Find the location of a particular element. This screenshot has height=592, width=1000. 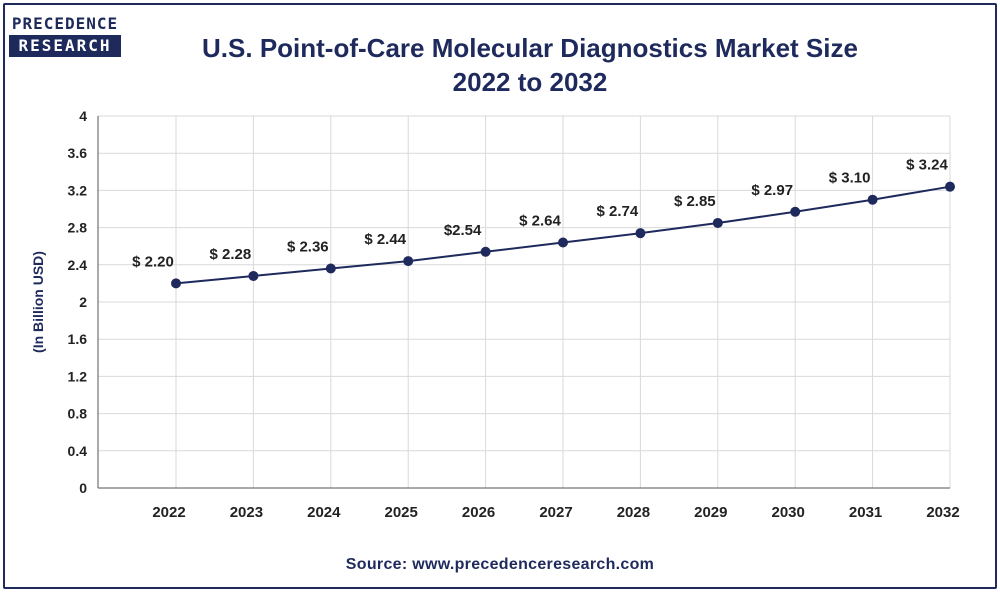

y-tick-label: 3.2 is located at coordinates (78, 190).